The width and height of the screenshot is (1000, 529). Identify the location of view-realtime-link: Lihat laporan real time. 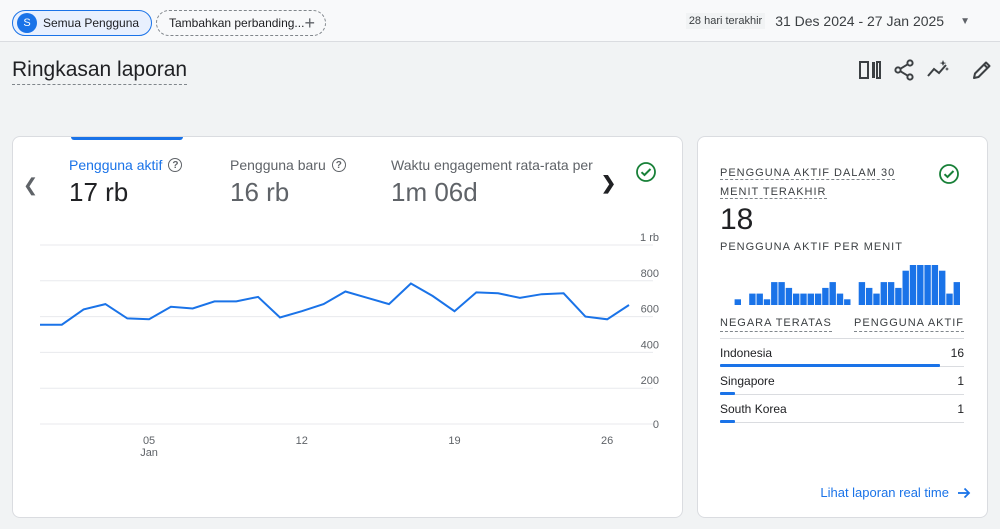
(895, 492).